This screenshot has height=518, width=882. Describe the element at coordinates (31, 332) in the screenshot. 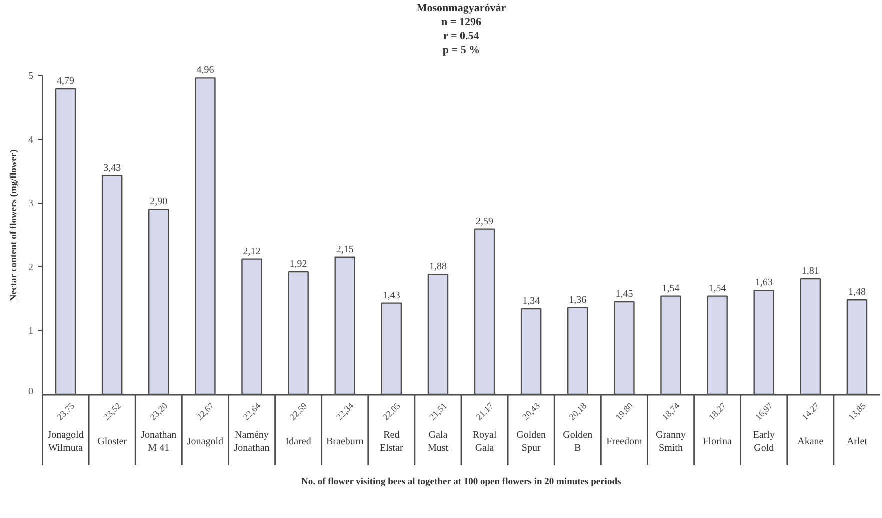

I see `y-tick-label: 1` at that location.